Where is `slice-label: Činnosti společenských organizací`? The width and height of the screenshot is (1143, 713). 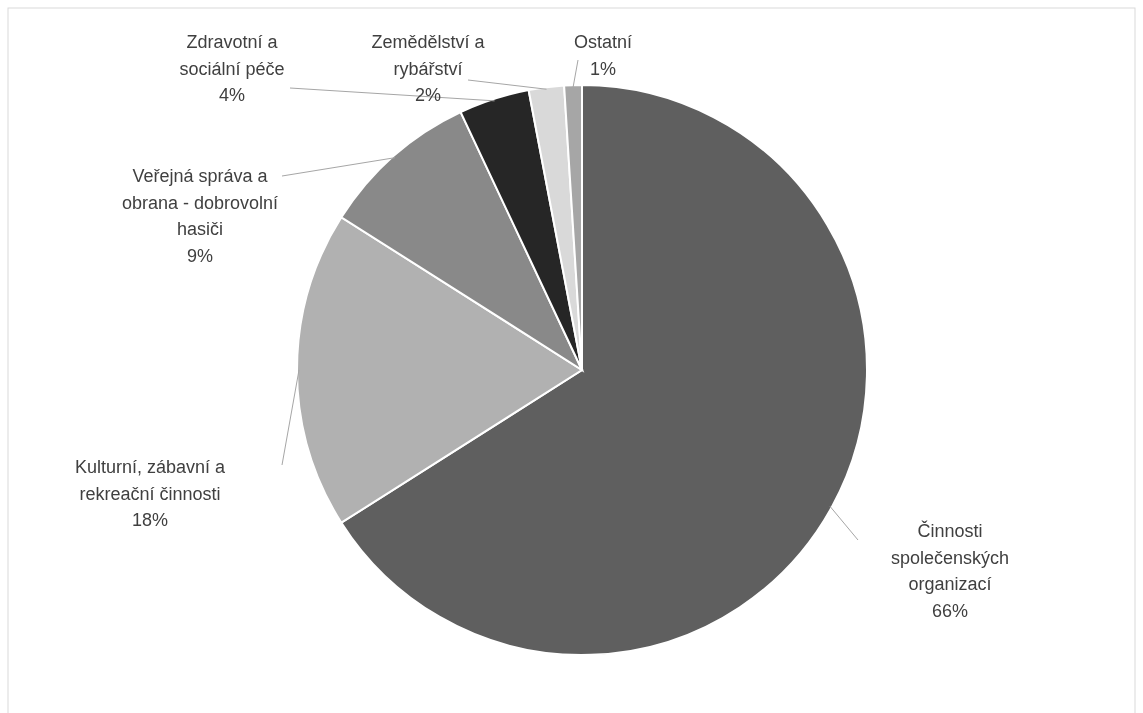
slice-label: Činnosti společenských organizací is located at coordinates (950, 557).